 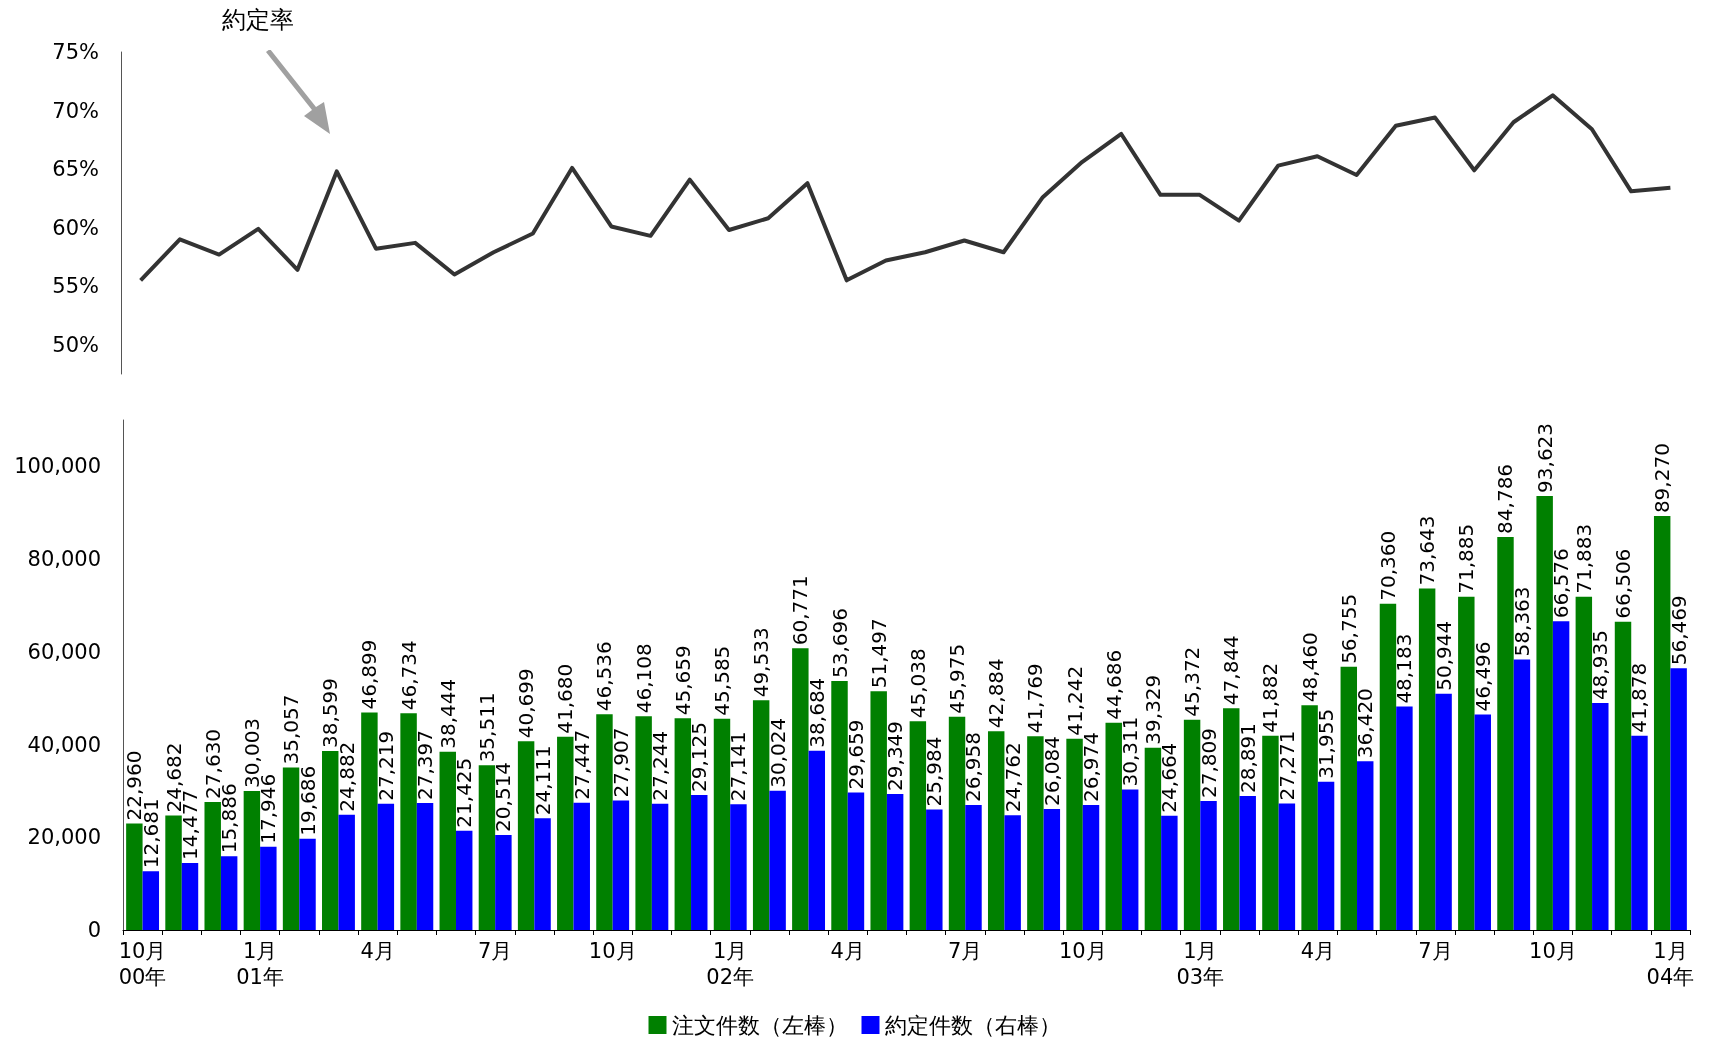 I want to click on y-tick-label: 40,000, so click(x=64, y=744).